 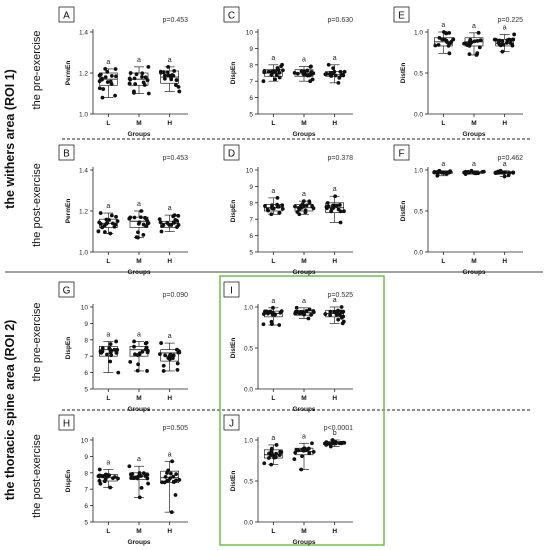 What do you see at coordinates (248, 390) in the screenshot?
I see `y-tick-label: 0.0` at bounding box center [248, 390].